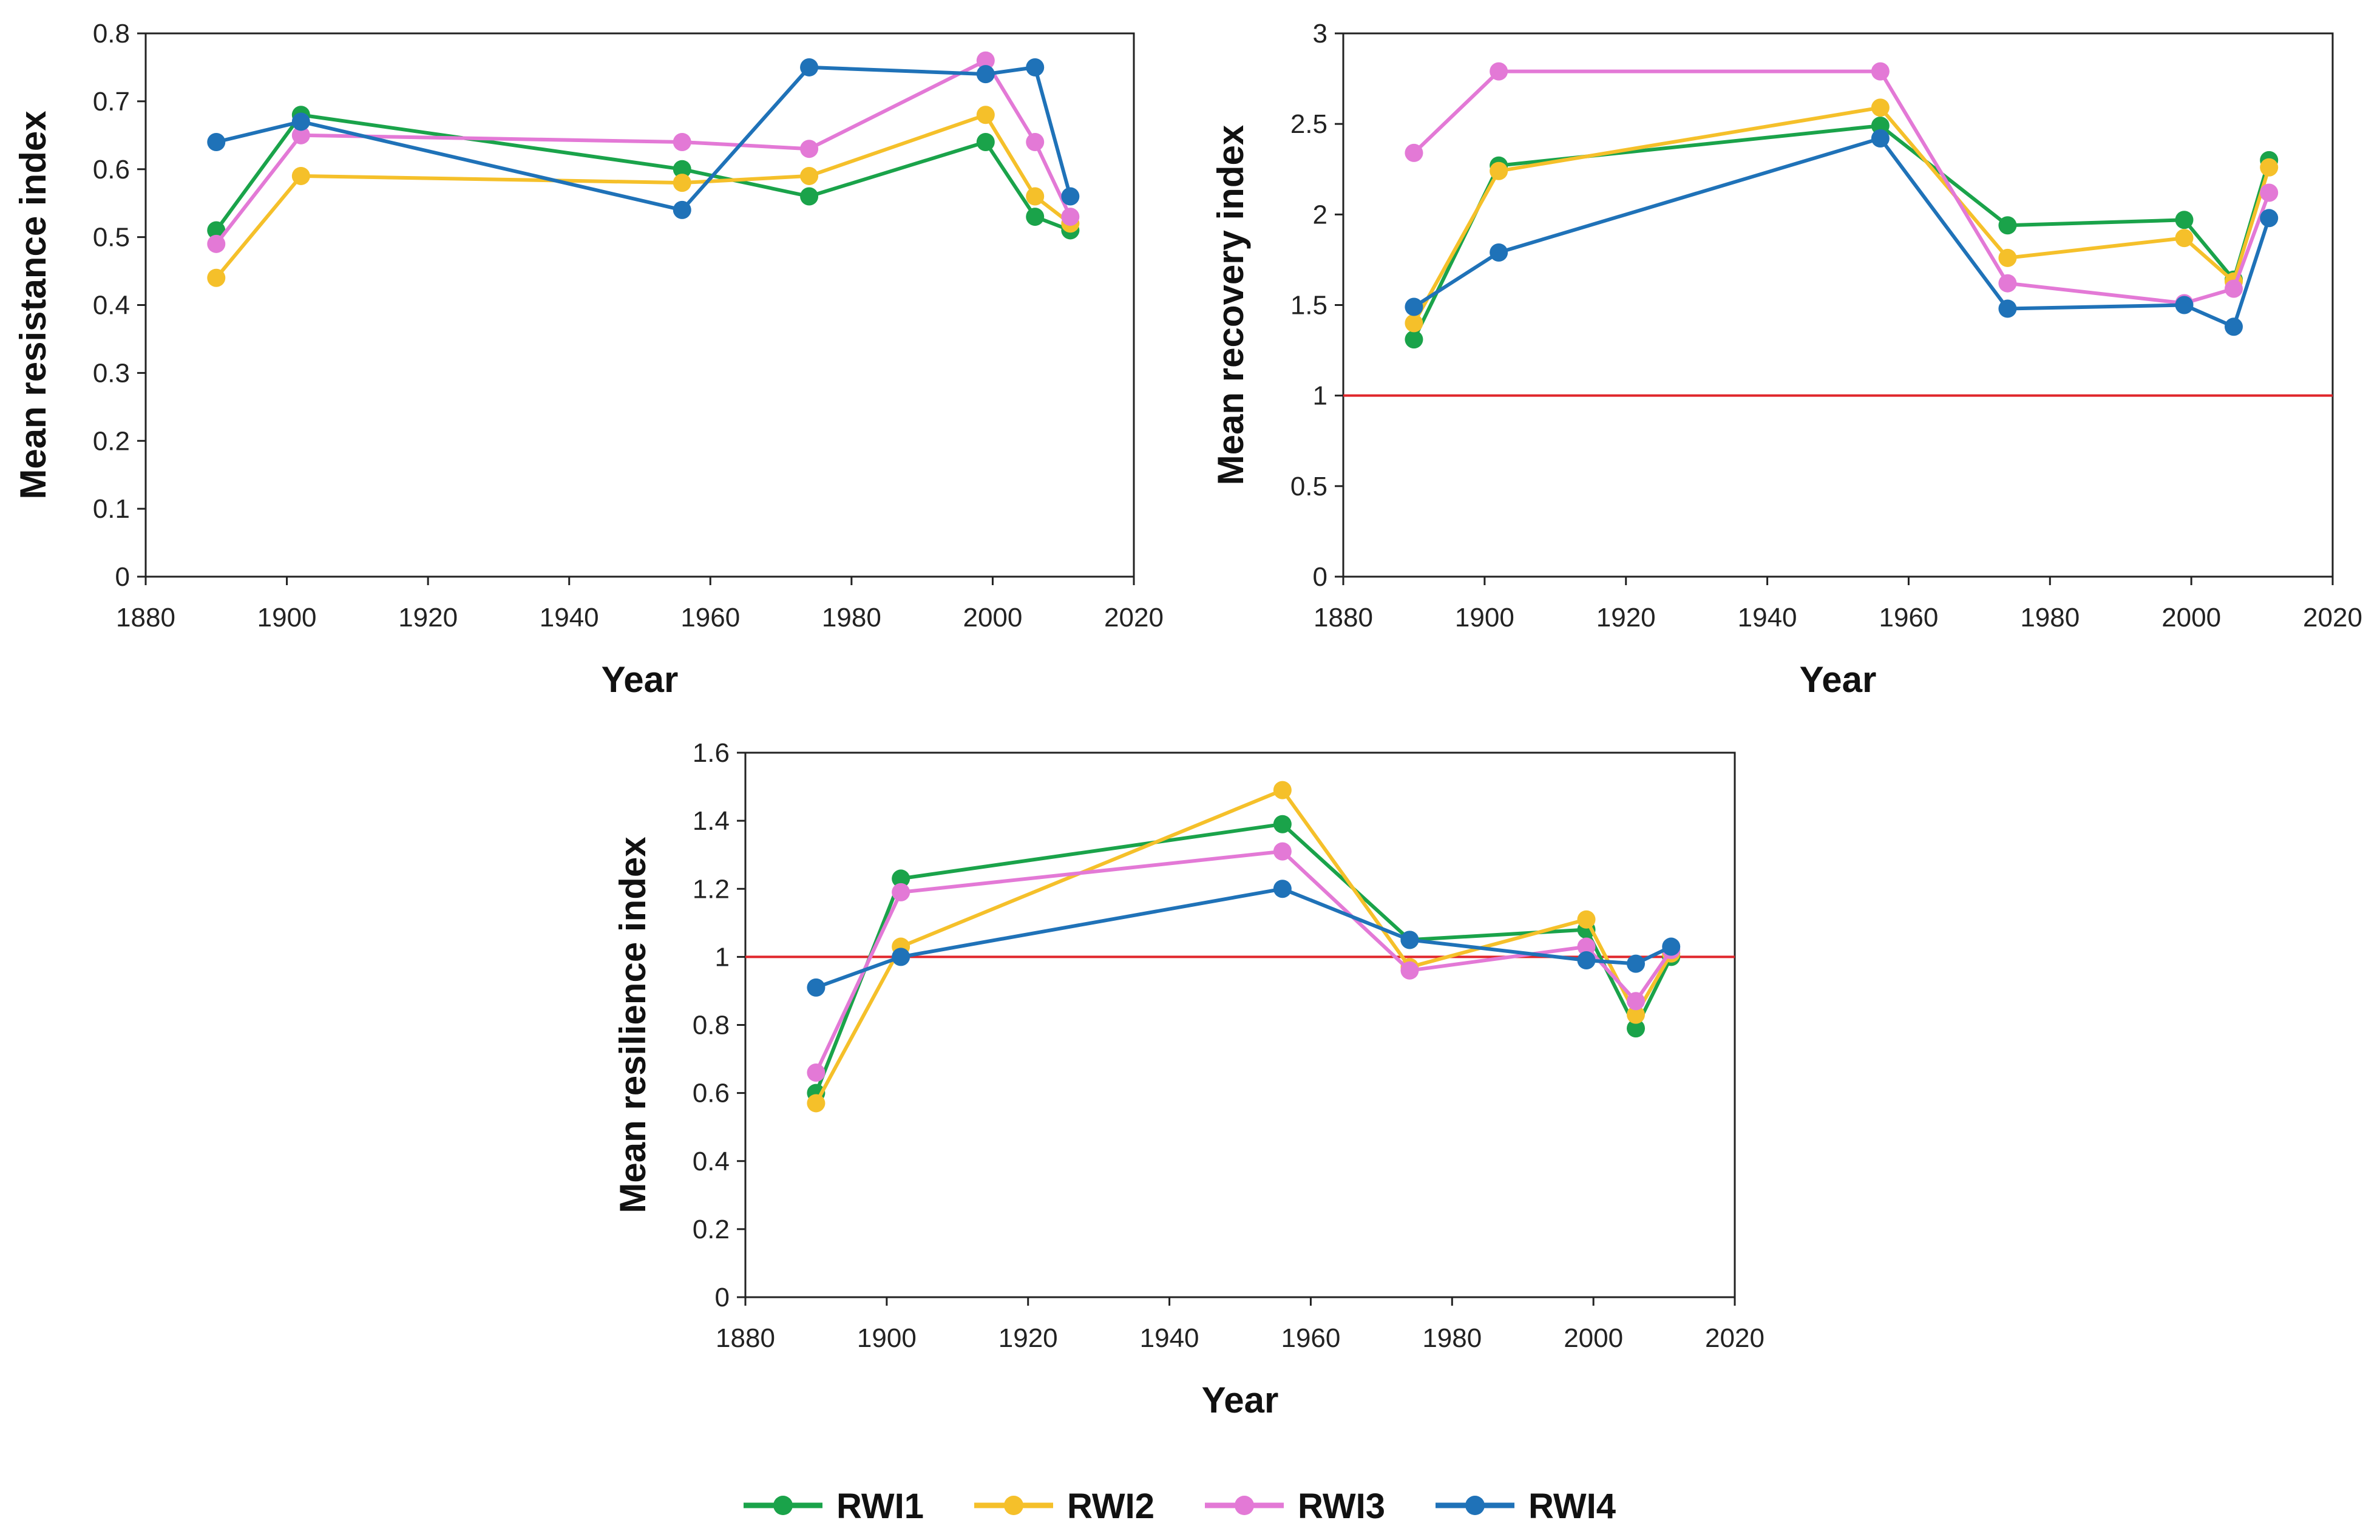 This screenshot has height=1540, width=2380. What do you see at coordinates (711, 753) in the screenshot?
I see `y-tick-label: 1.6` at bounding box center [711, 753].